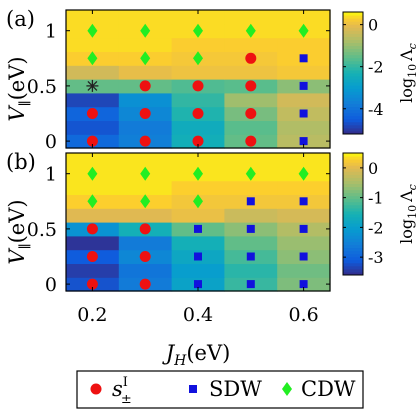  I want to click on legend: sI ± SDW CDW, so click(220, 389).